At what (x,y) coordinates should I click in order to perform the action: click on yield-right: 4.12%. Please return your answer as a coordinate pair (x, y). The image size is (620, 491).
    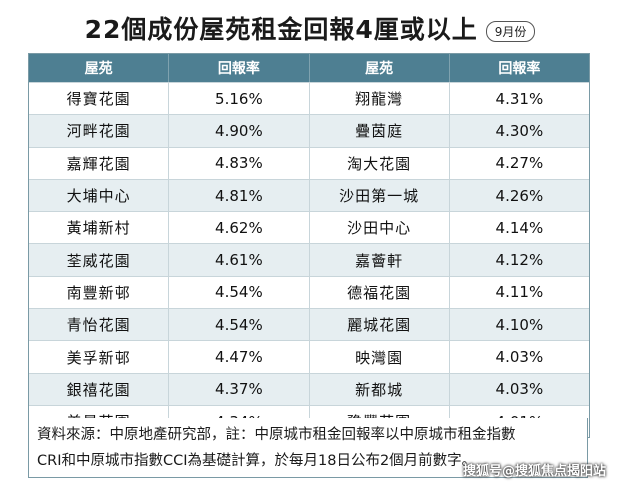
    Looking at the image, I should click on (519, 260).